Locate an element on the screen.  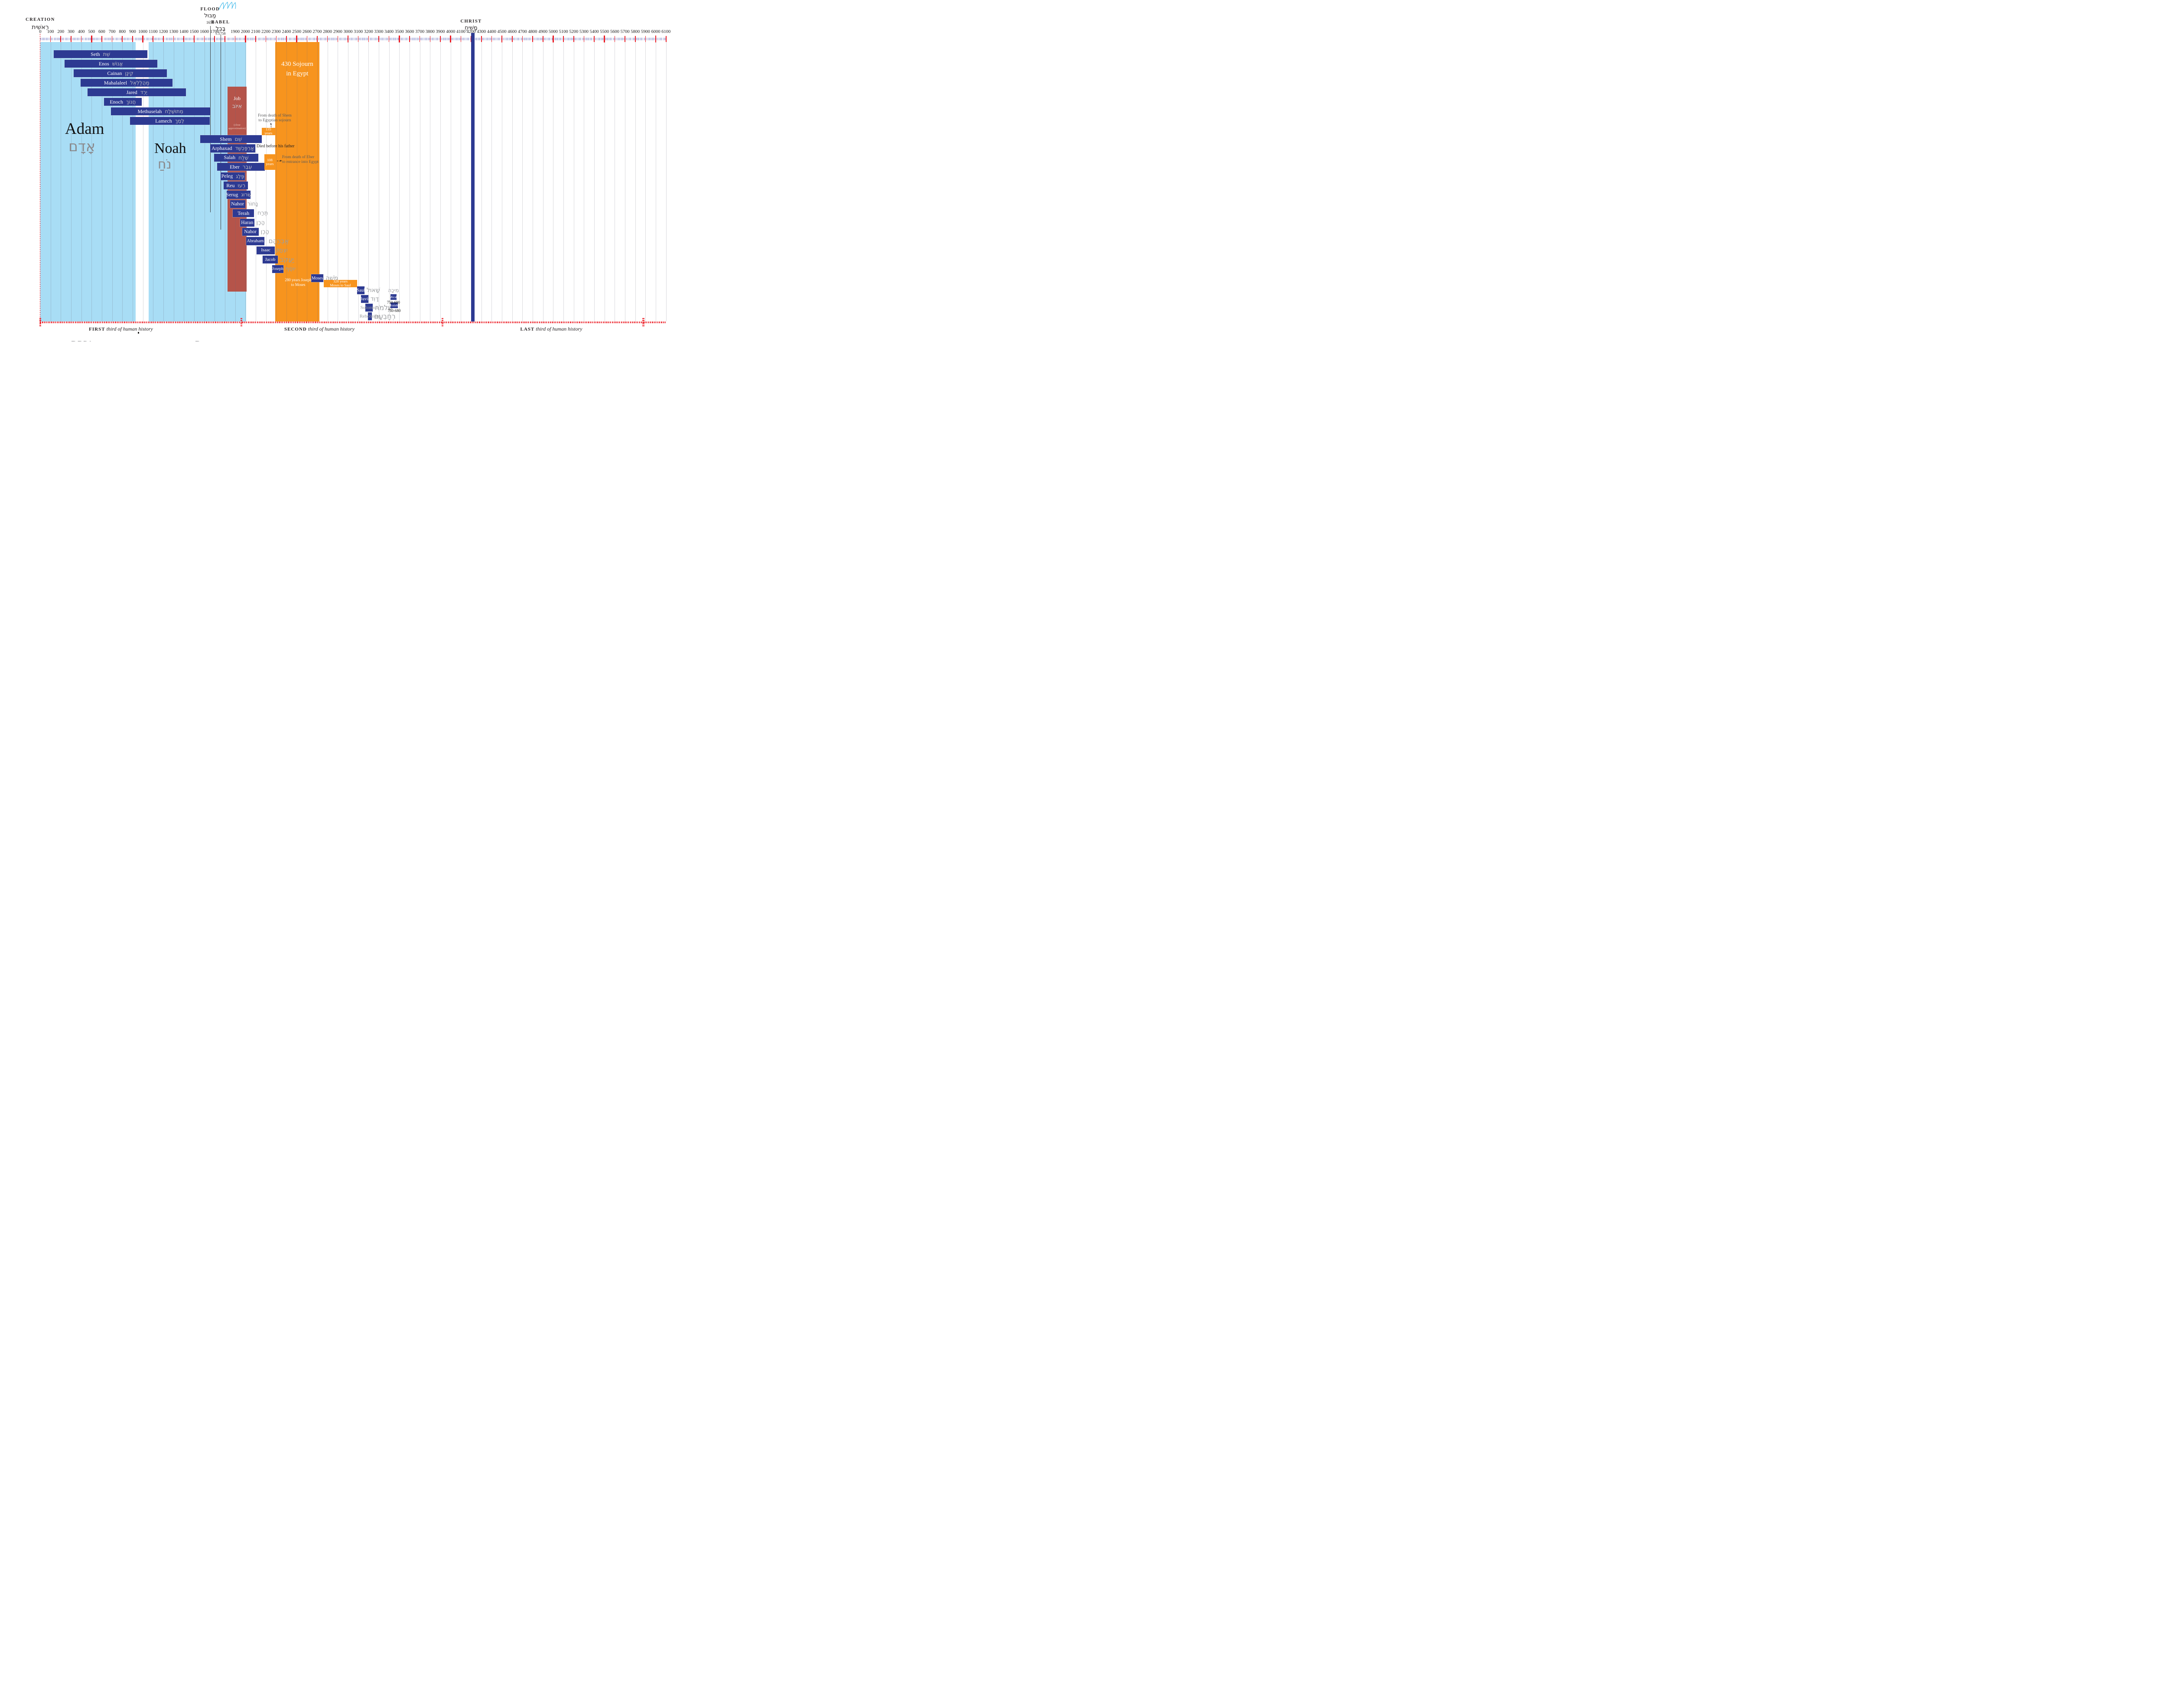
cut-off-hebrew-letter-tops: אבהם is located at coordinates (82, 340).